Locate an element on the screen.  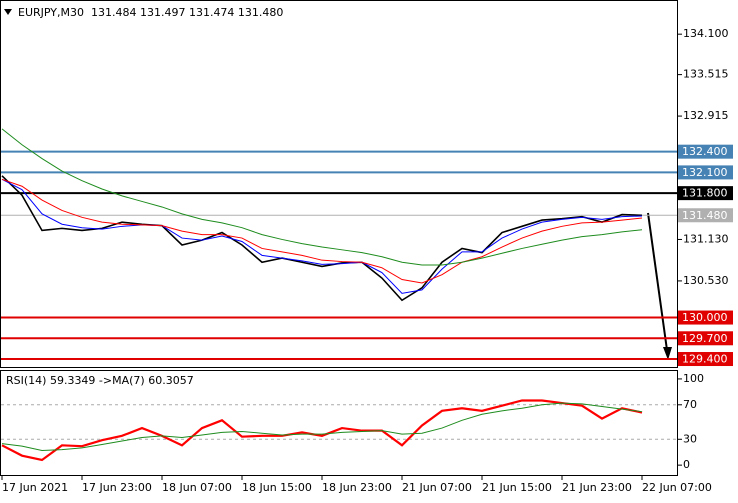
level-label: 131.800 is located at coordinates (705, 193).